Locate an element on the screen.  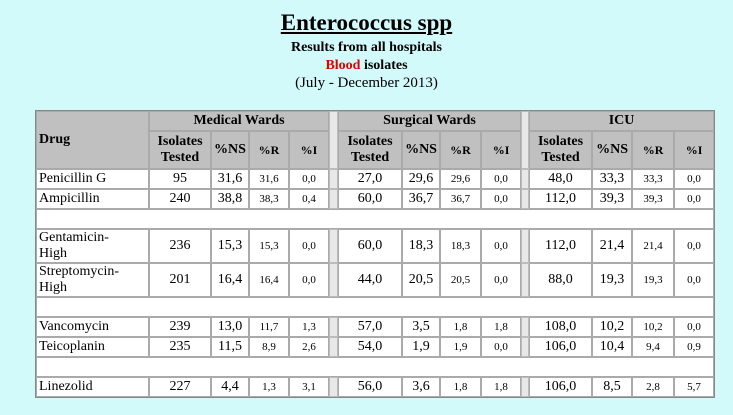
value-cell: 106,0 is located at coordinates (561, 347).